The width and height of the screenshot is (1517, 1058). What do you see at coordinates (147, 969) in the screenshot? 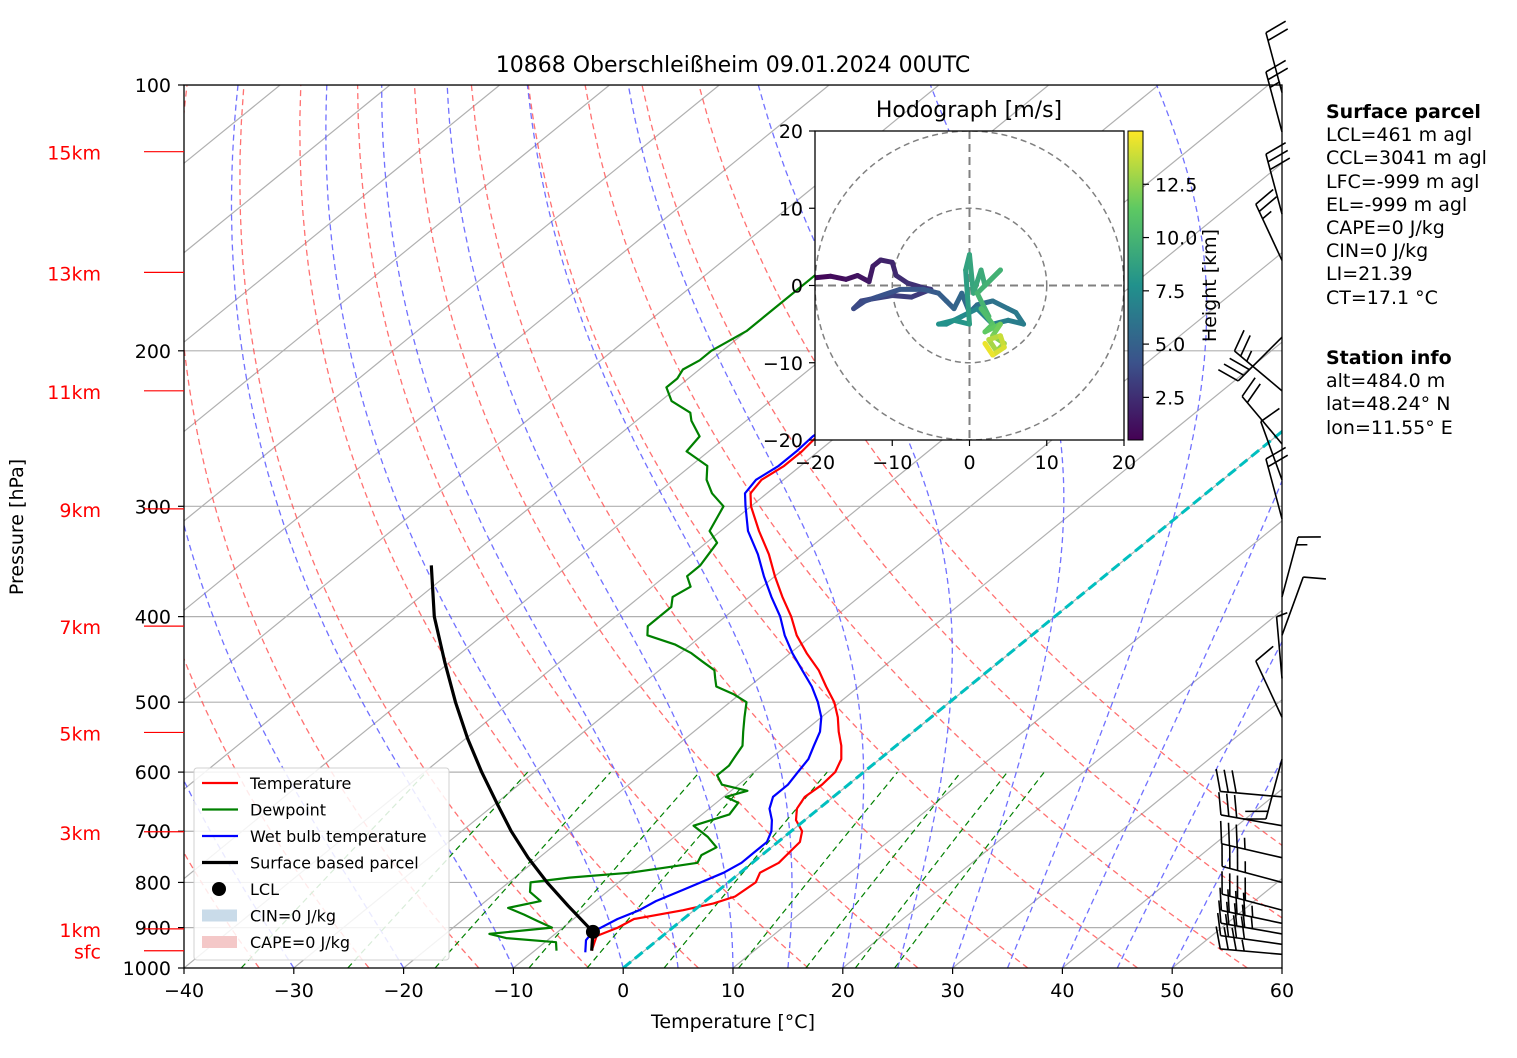
I see `p-tick-label: 1000` at bounding box center [147, 969].